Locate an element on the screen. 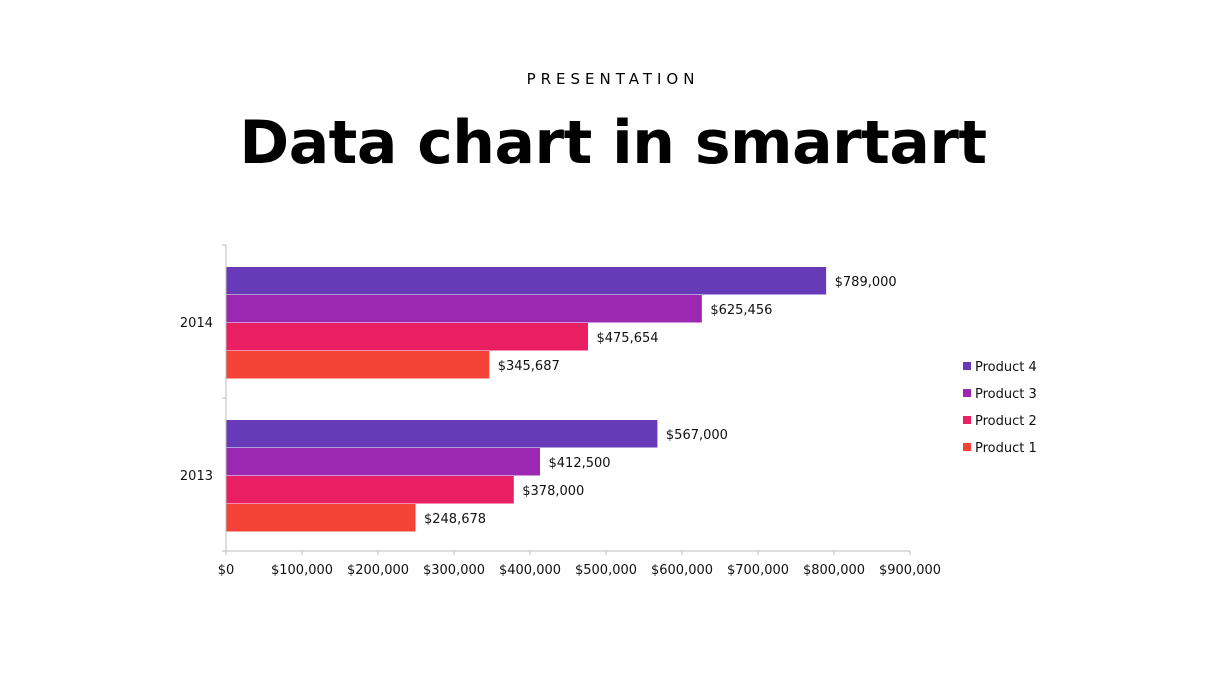 The height and width of the screenshot is (690, 1226). data-label: $345,687 is located at coordinates (529, 366).